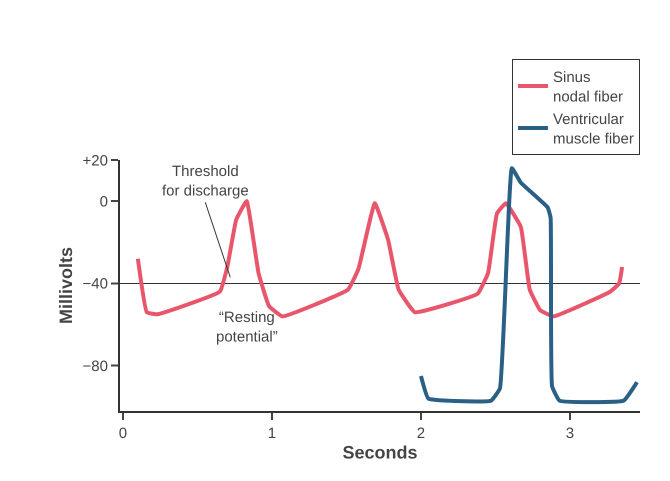 Image resolution: width=670 pixels, height=481 pixels. What do you see at coordinates (104, 201) in the screenshot?
I see `y-tick-label: 0` at bounding box center [104, 201].